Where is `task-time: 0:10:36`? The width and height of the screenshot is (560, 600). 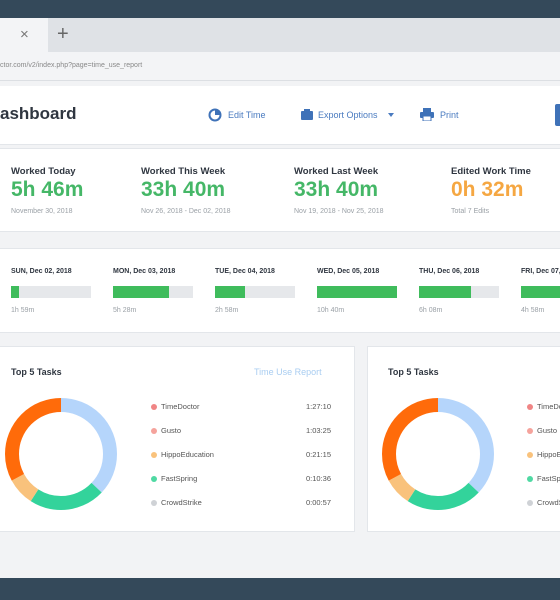
task-time: 0:10:36 is located at coordinates (318, 478).